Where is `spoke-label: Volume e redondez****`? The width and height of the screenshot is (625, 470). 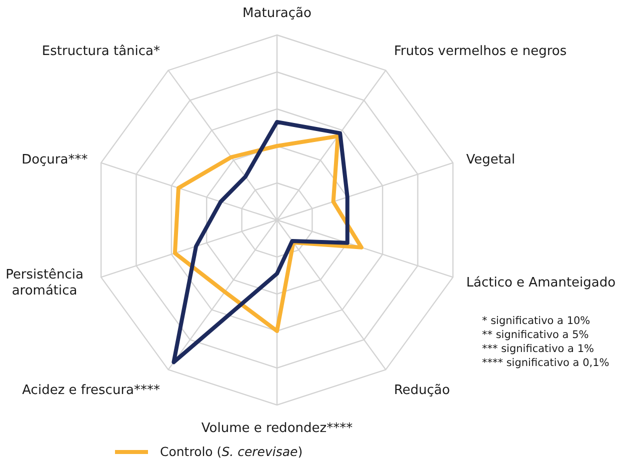
spoke-label: Volume e redondez**** is located at coordinates (277, 428).